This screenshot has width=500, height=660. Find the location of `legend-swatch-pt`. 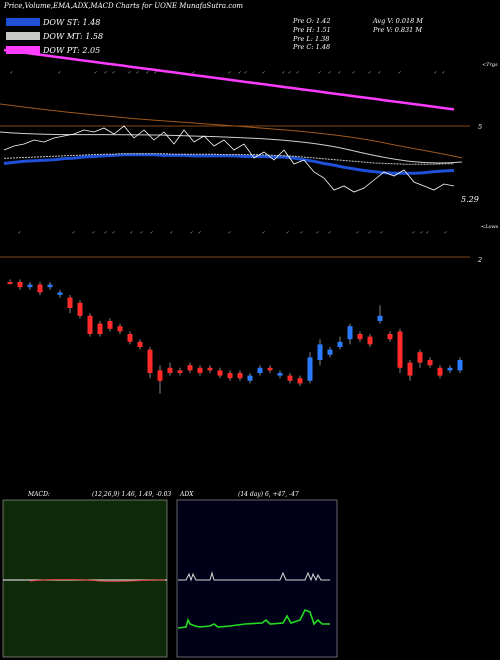

legend-swatch-pt is located at coordinates (23, 50).